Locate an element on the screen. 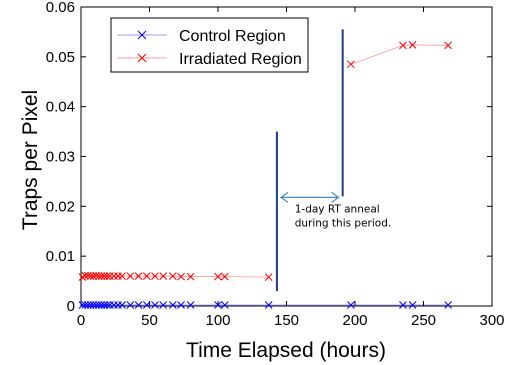 Image resolution: width=516 pixels, height=365 pixels. x-tick-label: 0 is located at coordinates (81, 320).